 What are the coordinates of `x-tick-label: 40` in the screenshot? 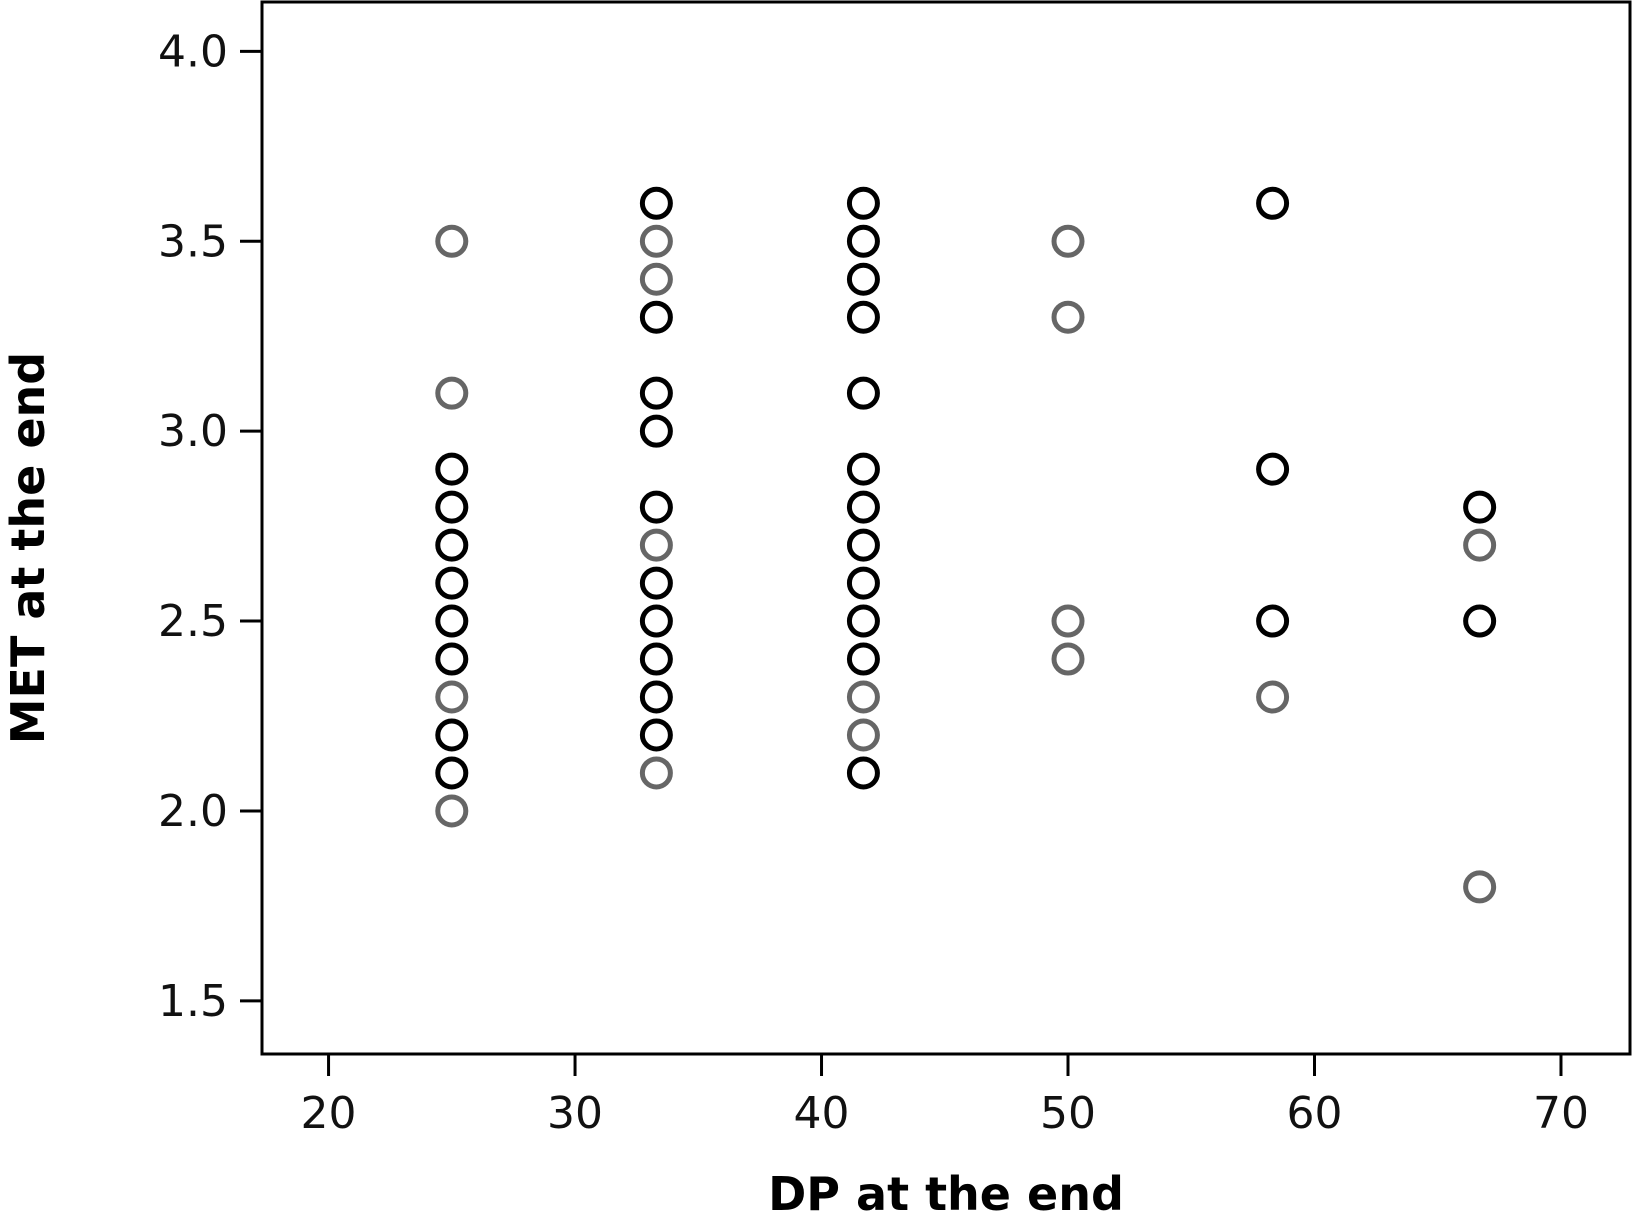 It's located at (822, 1113).